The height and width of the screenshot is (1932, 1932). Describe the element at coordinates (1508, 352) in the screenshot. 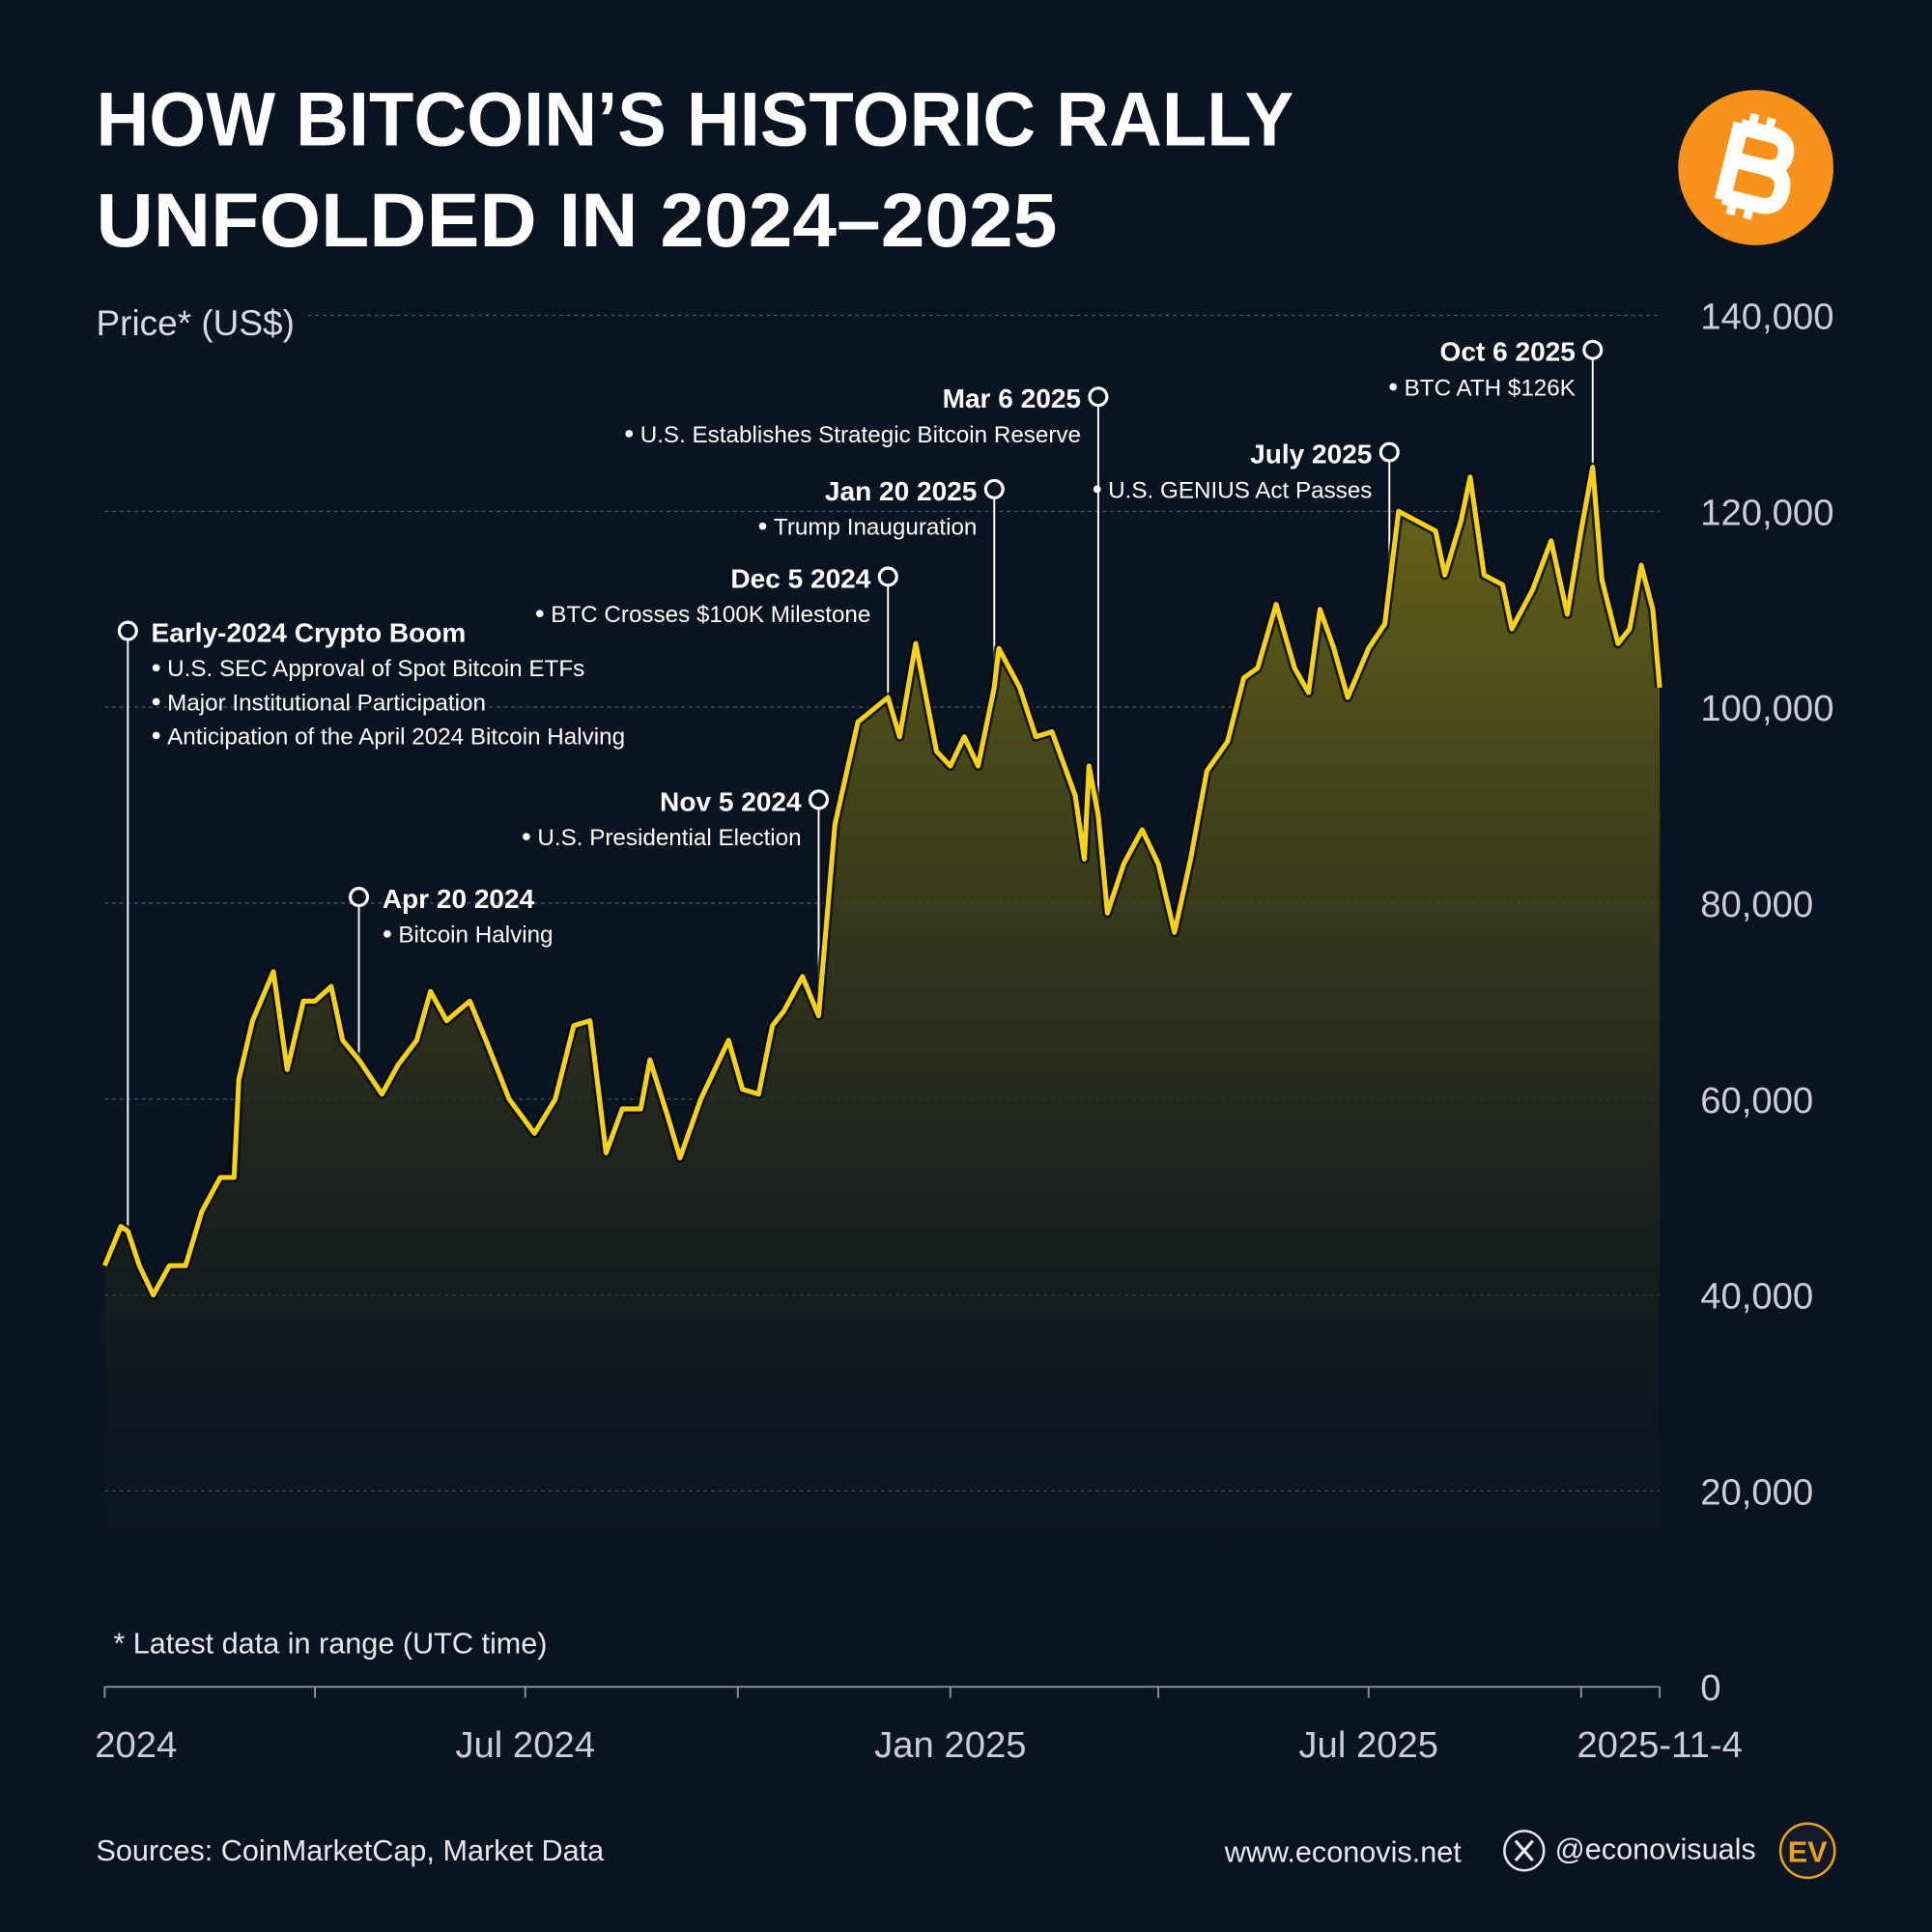

I see `annotation-label: Oct 6 2025` at that location.